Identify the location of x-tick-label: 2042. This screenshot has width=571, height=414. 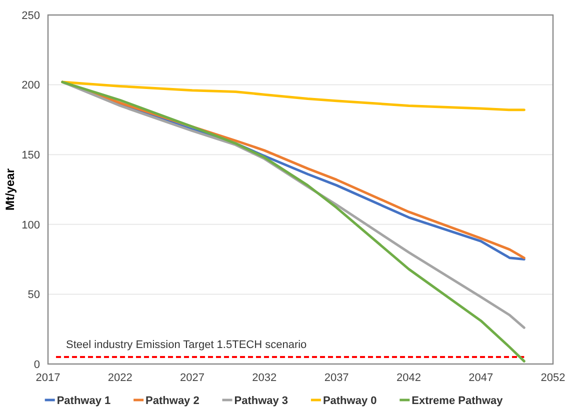
(408, 378).